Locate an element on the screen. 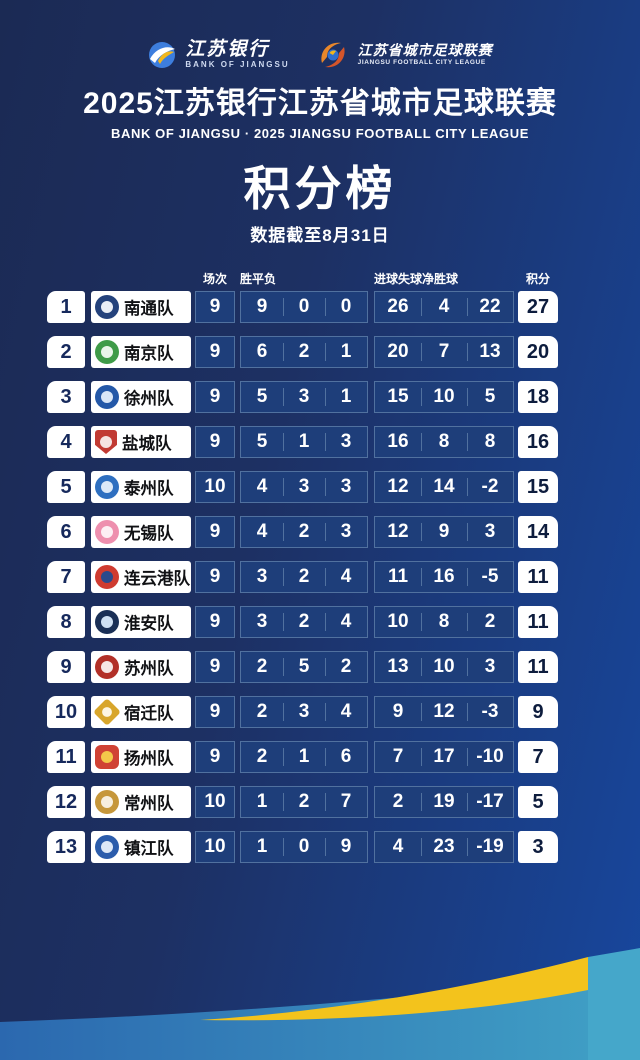  stat-value: 1 is located at coordinates (346, 396).